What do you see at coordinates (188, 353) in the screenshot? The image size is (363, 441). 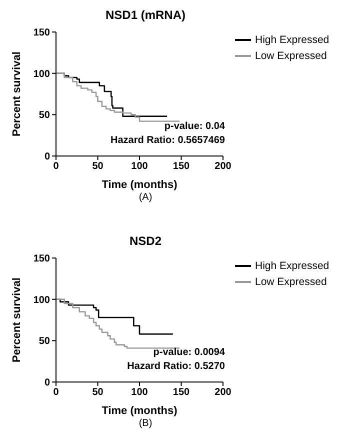 I see `annotation: p-value: 0.0094` at bounding box center [188, 353].